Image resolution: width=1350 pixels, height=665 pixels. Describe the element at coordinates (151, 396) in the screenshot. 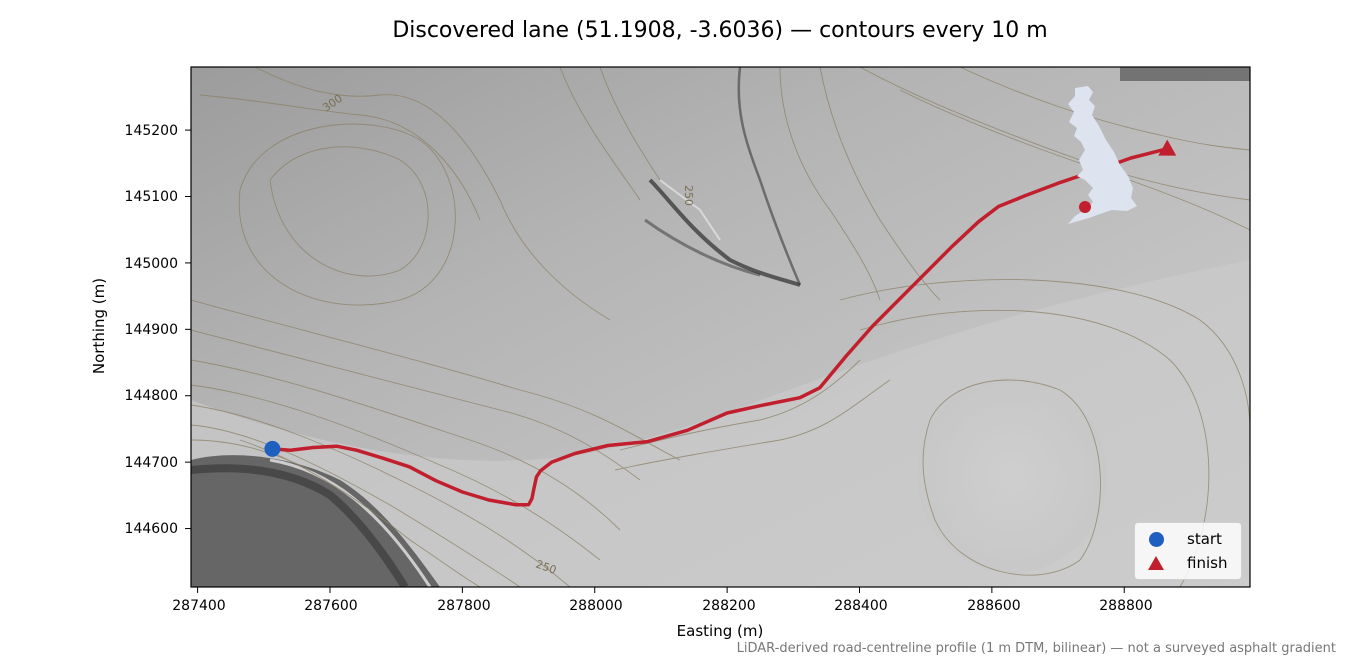

I see `y-tick-label: 144800` at that location.